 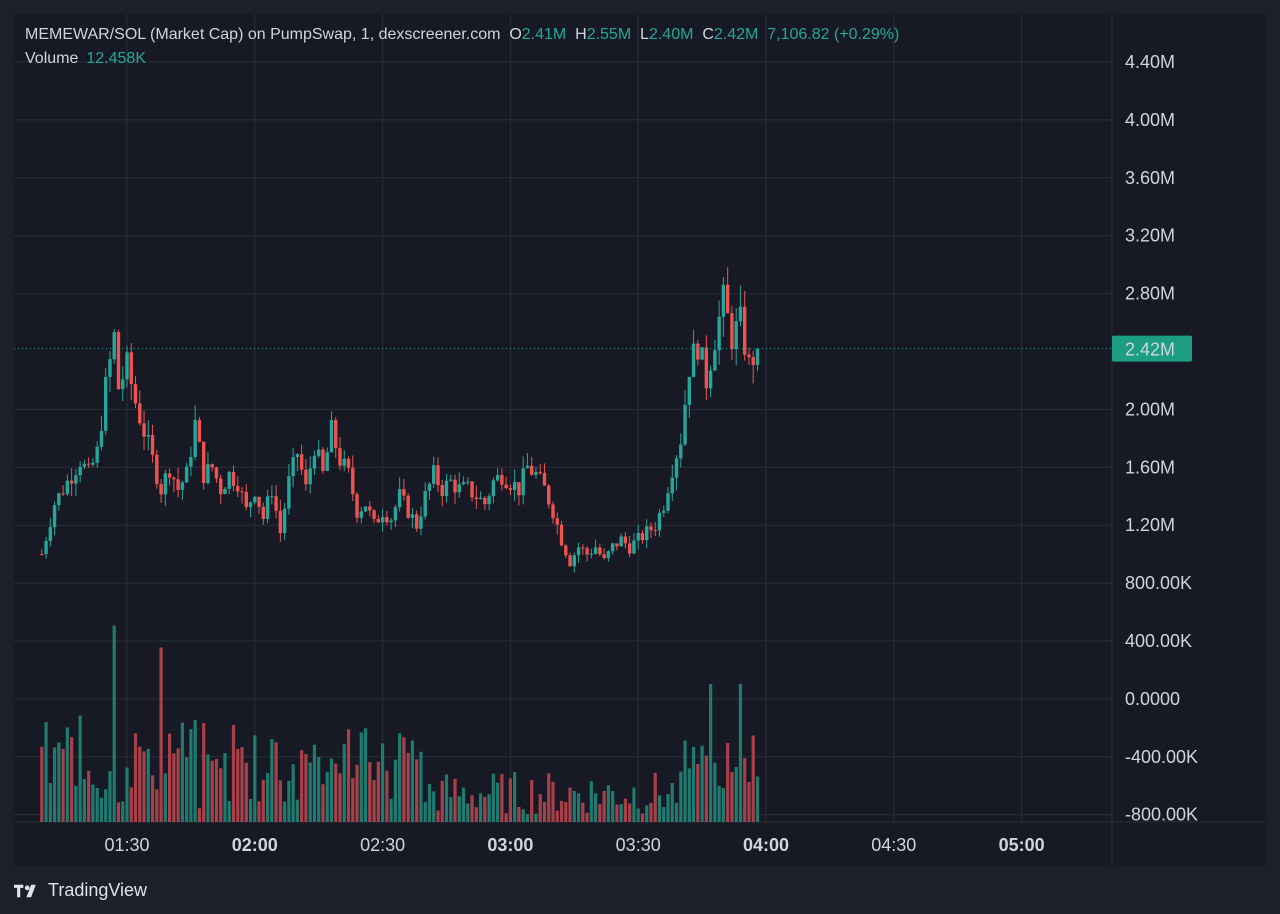 What do you see at coordinates (581, 34) in the screenshot?
I see `high-label: H` at bounding box center [581, 34].